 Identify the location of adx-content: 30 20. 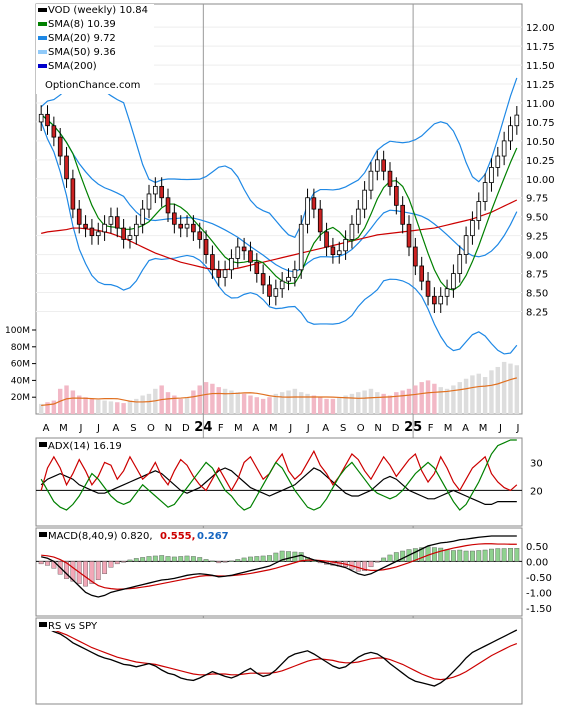
(289, 475).